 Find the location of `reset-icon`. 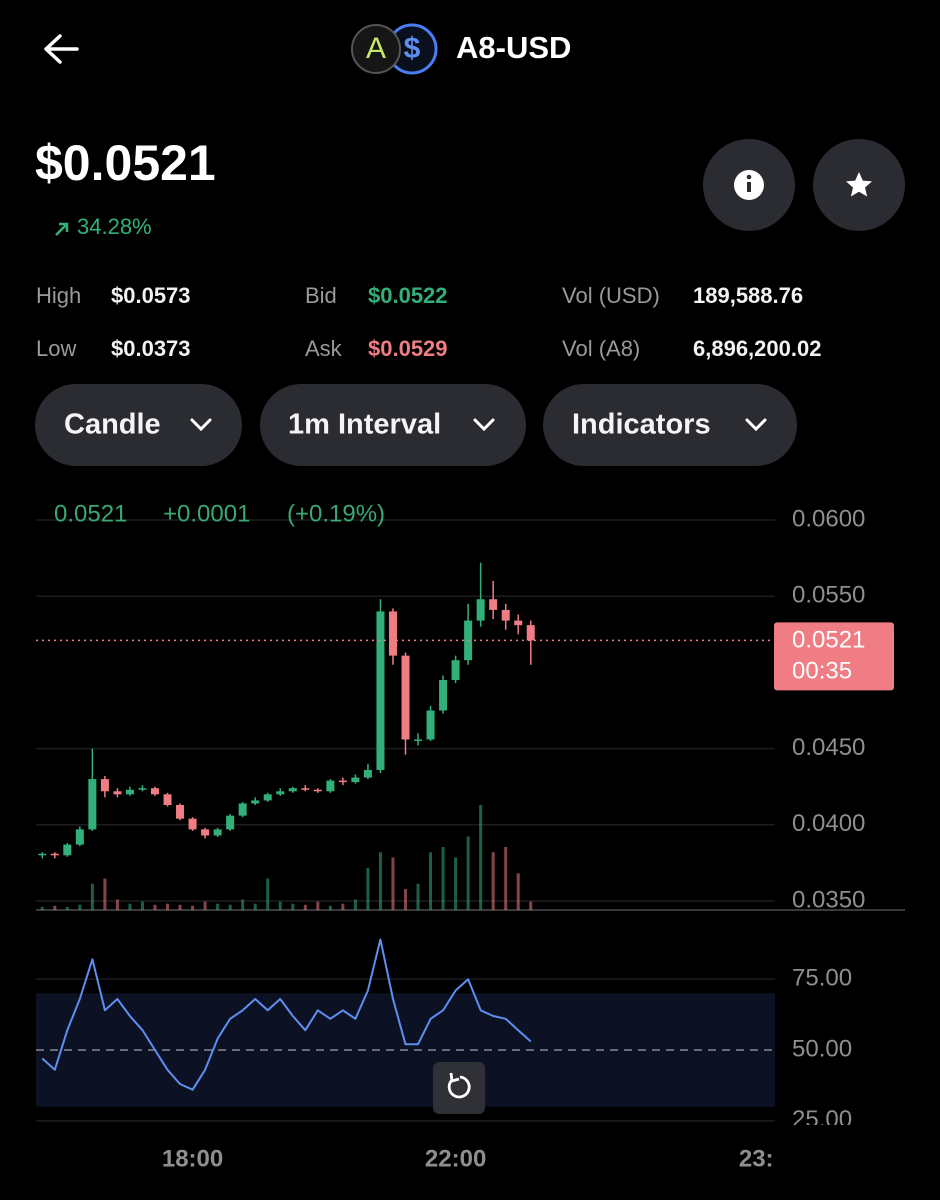

reset-icon is located at coordinates (459, 1087).